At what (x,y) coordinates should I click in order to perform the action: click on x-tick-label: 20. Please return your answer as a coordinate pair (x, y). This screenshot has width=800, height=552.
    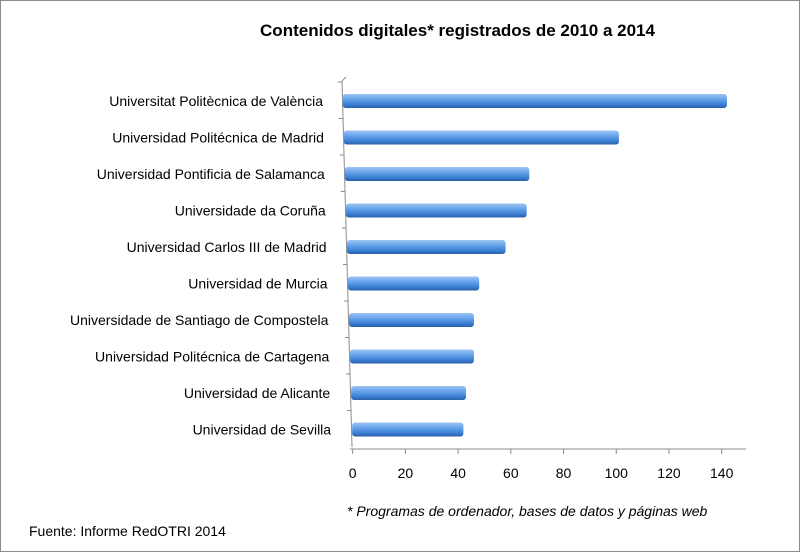
    Looking at the image, I should click on (406, 473).